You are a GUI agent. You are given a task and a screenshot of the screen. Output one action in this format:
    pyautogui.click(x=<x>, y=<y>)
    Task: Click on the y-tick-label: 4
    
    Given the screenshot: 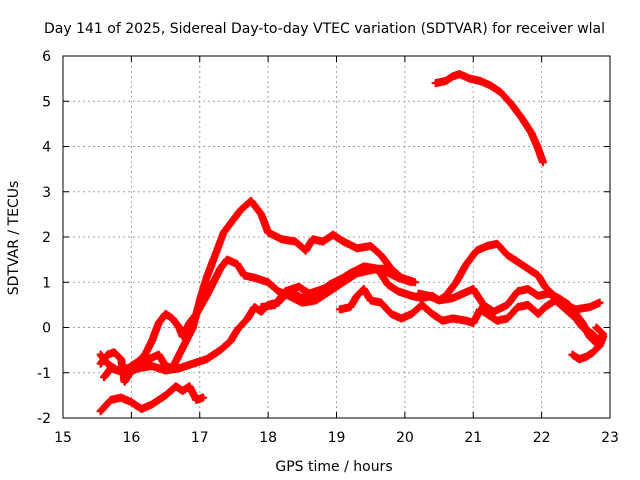 What is the action you would take?
    pyautogui.click(x=46, y=148)
    